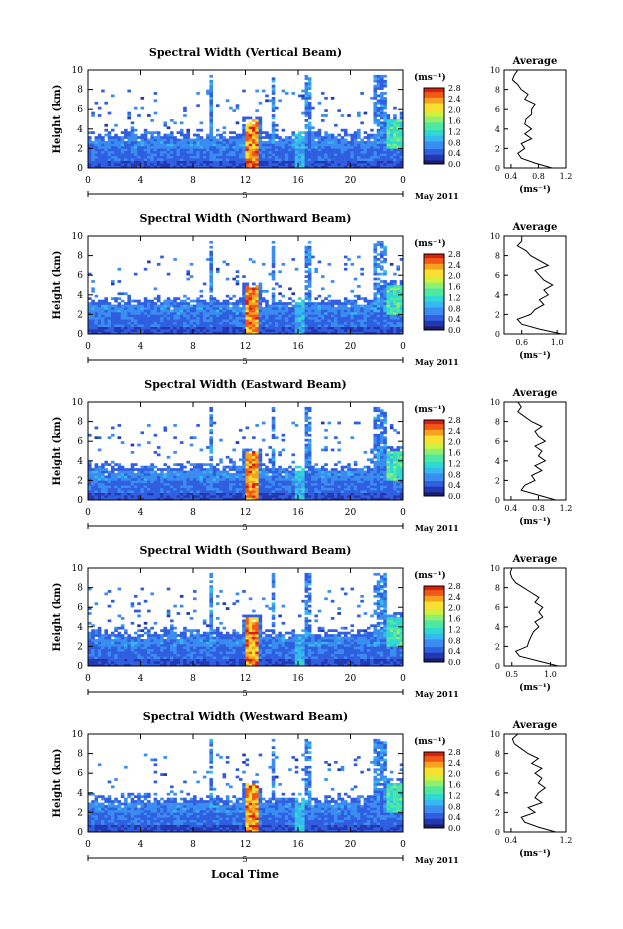 The height and width of the screenshot is (929, 623). What do you see at coordinates (497, 168) in the screenshot?
I see `average-y-tick-label: 0` at bounding box center [497, 168].